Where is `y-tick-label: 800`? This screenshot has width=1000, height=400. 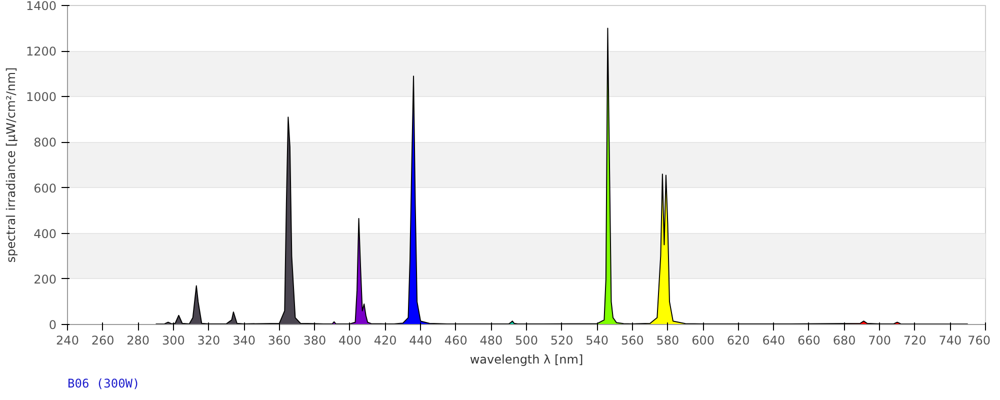 y-tick-label: 800 is located at coordinates (45, 143).